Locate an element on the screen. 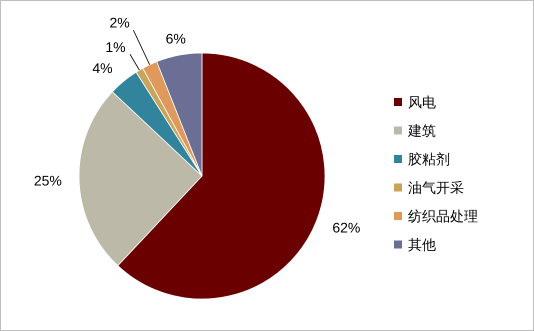  legend-label: 纺织品处理 is located at coordinates (443, 216).